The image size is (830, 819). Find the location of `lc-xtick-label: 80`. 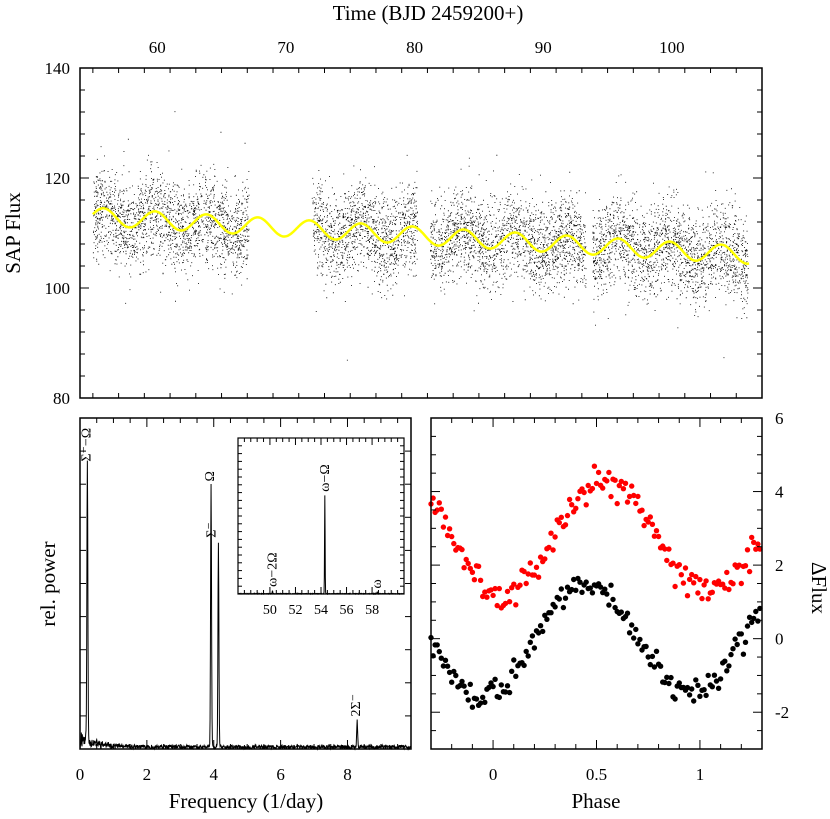

lc-xtick-label: 80 is located at coordinates (414, 47).